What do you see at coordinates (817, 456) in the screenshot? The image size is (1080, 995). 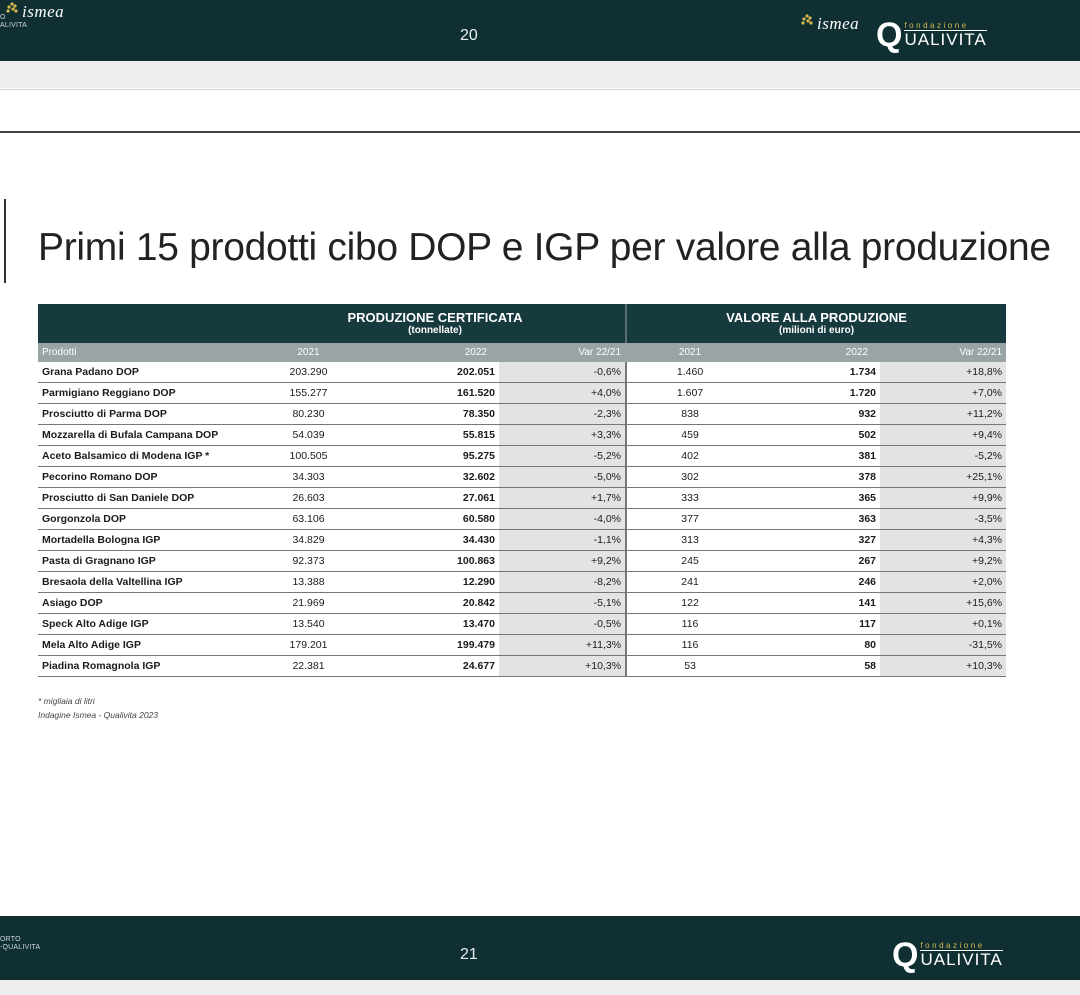 I see `cell-value-2022: 381` at bounding box center [817, 456].